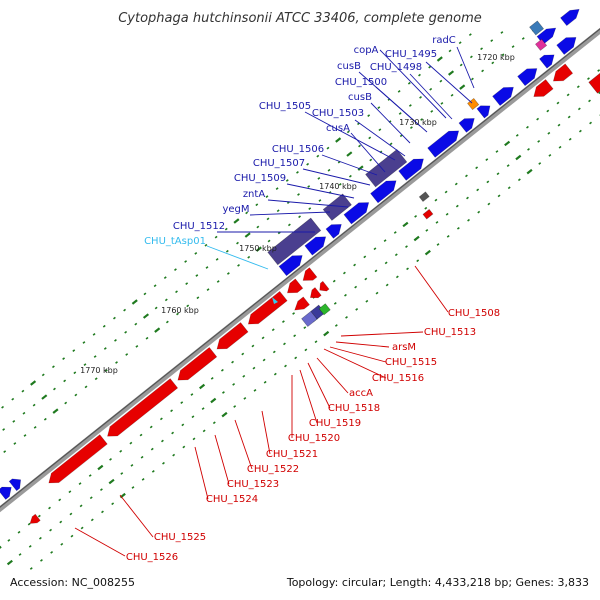 Image resolution: width=600 pixels, height=600 pixels. I want to click on gene-label-CHU_1513: CHU_1513, so click(450, 332).